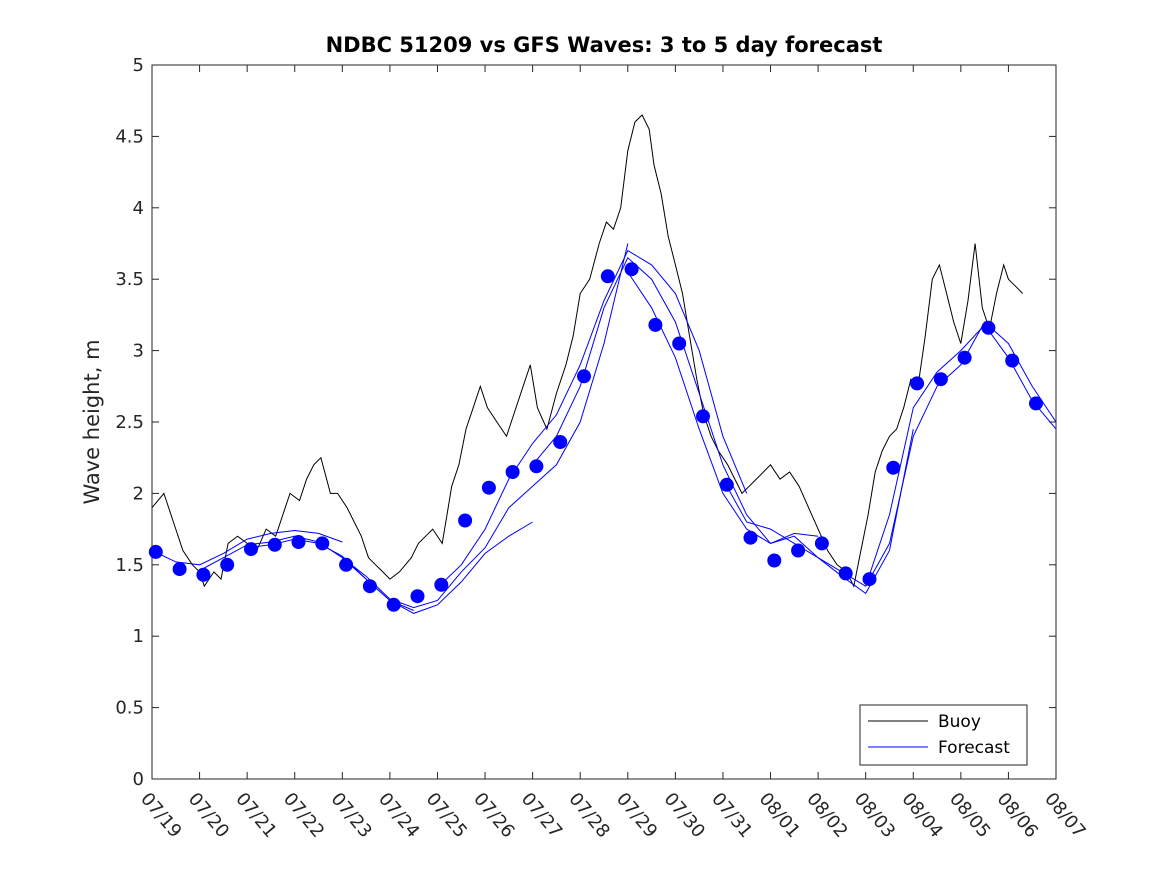 Image resolution: width=1167 pixels, height=875 pixels. Describe the element at coordinates (129, 708) in the screenshot. I see `y-tick-label: 0.5` at that location.